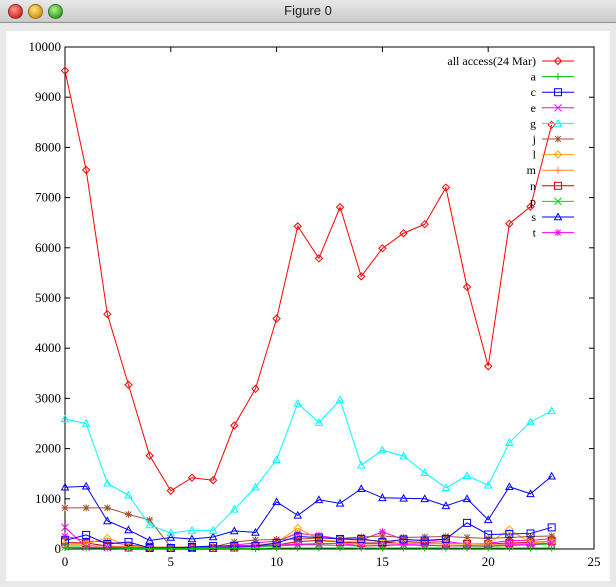 This screenshot has width=616, height=587. What do you see at coordinates (15, 11) in the screenshot?
I see `close-icon` at bounding box center [15, 11].